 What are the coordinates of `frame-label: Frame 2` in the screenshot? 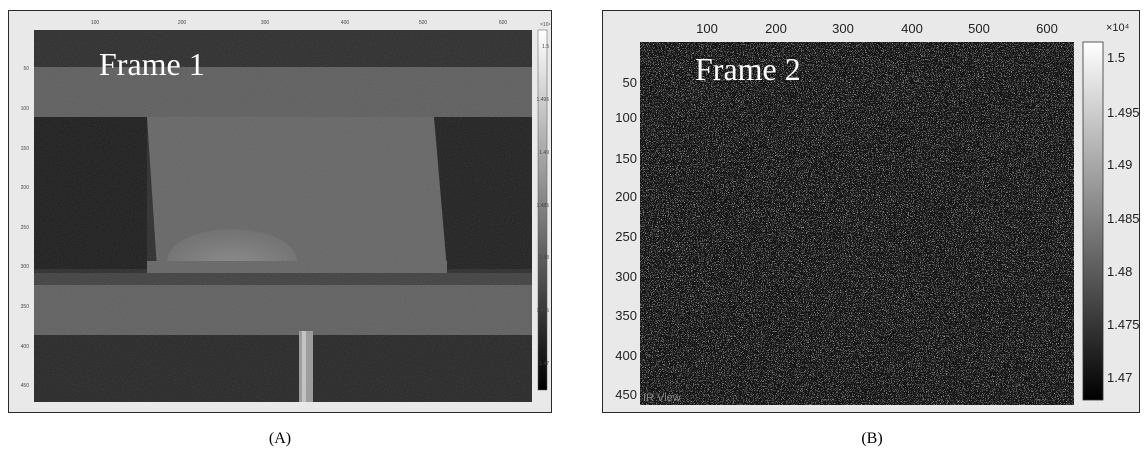 It's located at (748, 69).